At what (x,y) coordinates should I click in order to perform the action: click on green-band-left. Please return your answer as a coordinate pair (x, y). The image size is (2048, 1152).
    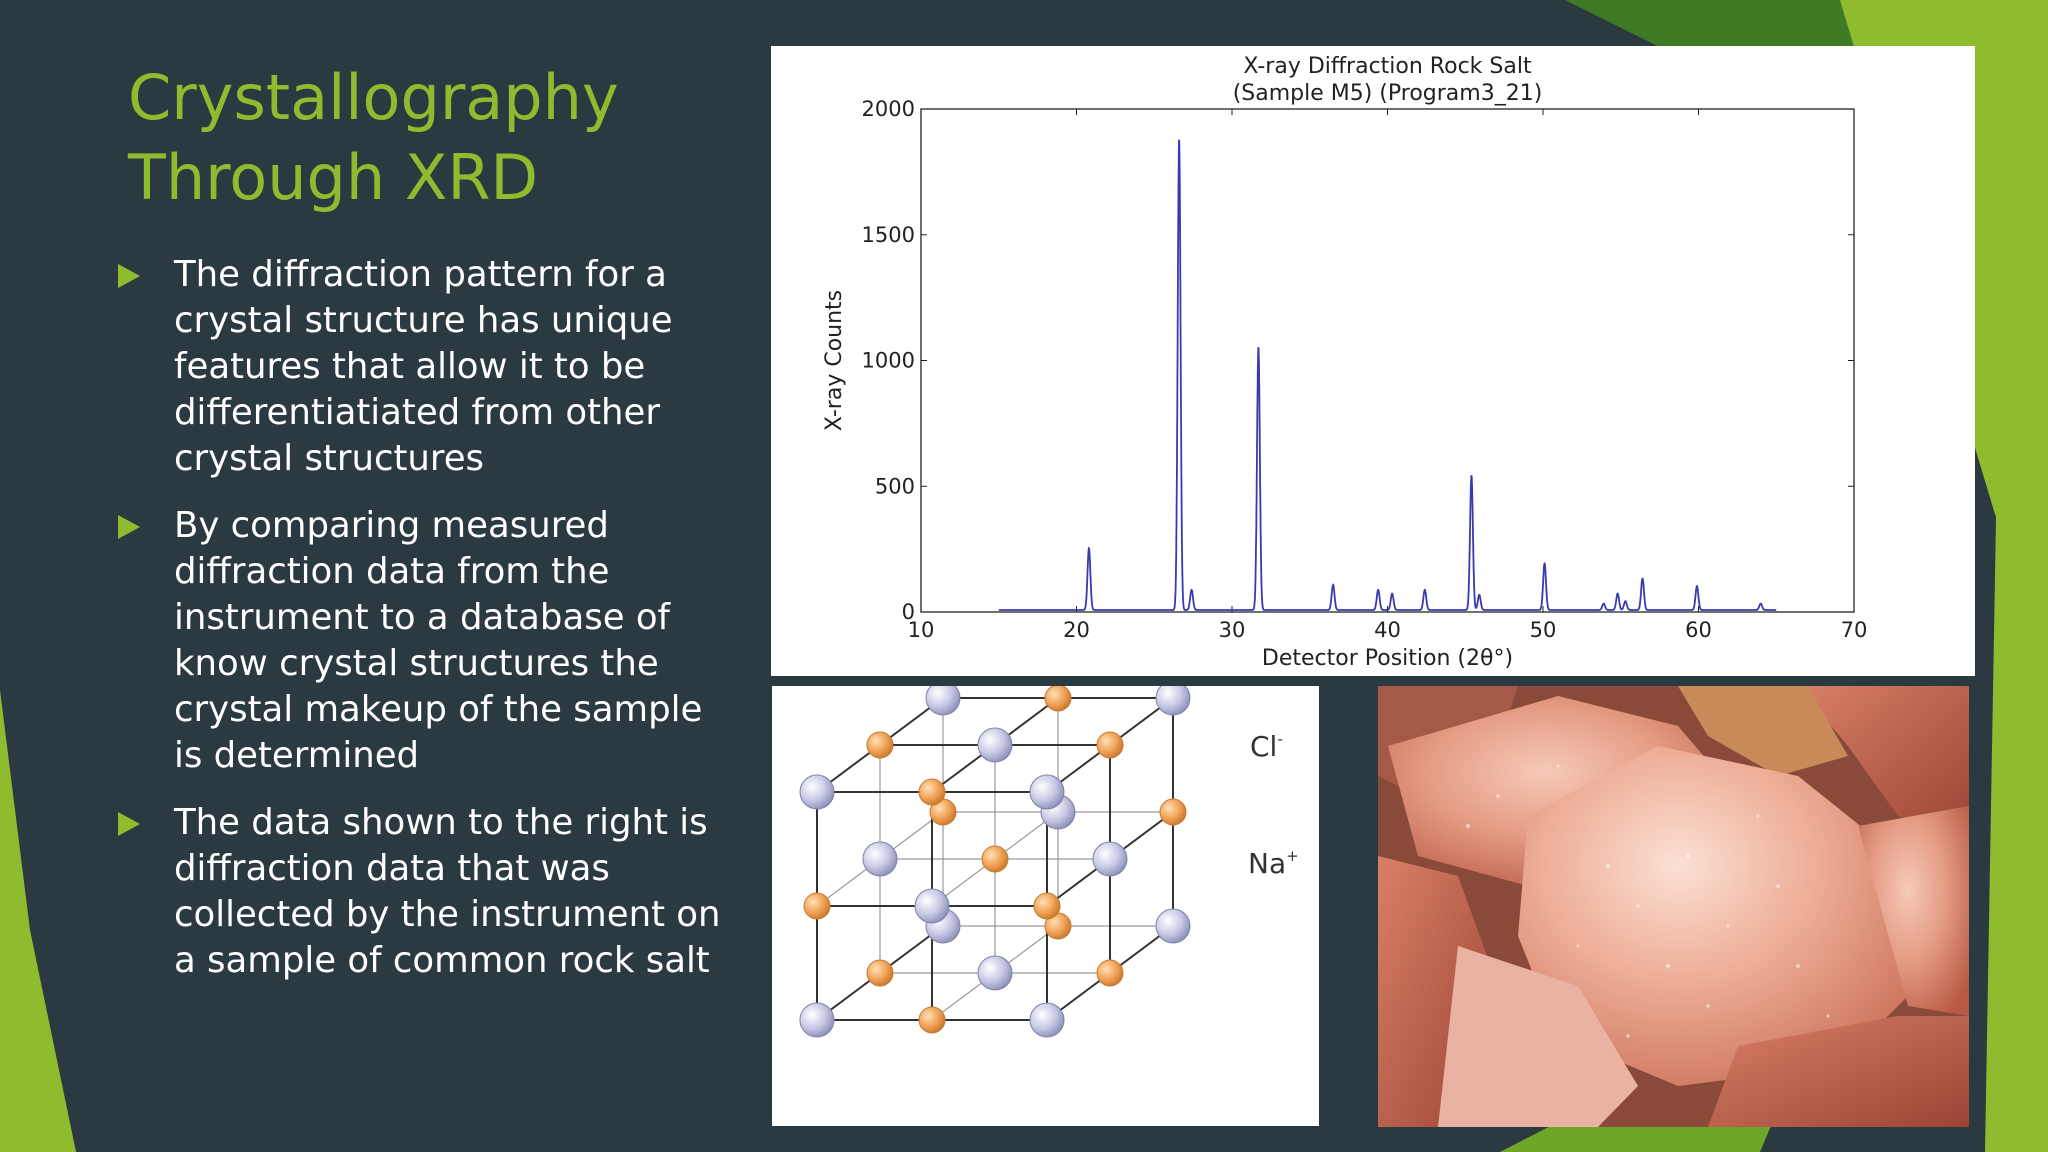
    Looking at the image, I should click on (38, 921).